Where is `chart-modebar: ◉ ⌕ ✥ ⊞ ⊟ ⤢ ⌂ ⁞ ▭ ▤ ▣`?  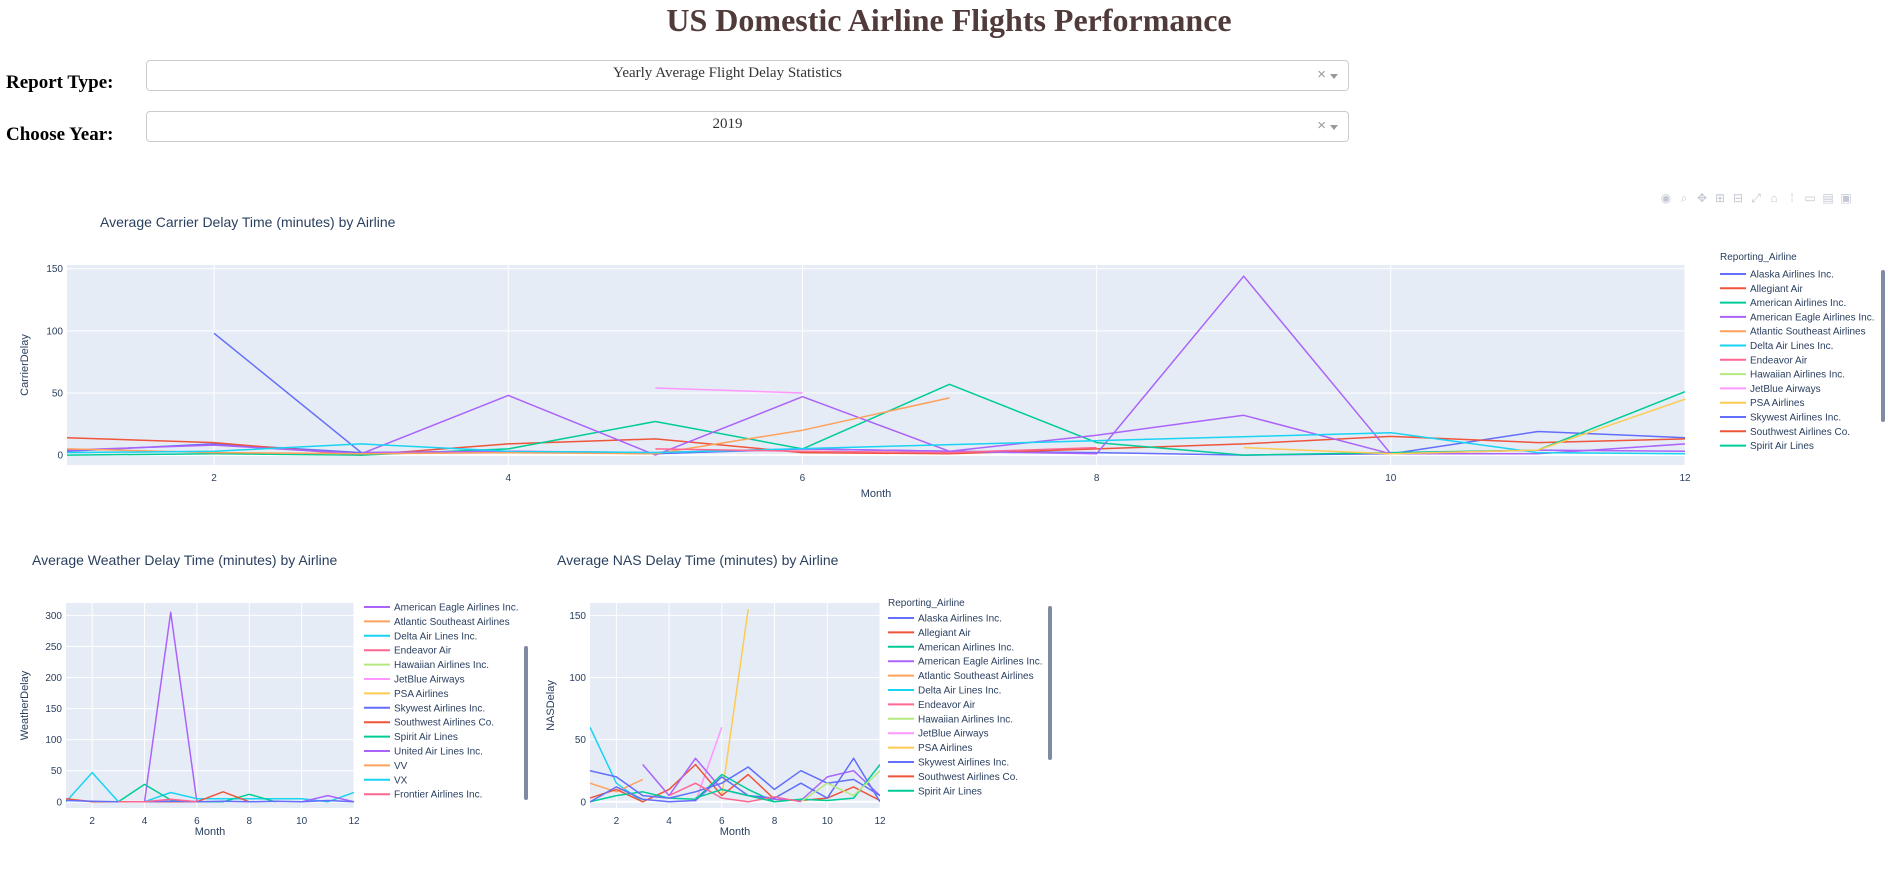 chart-modebar: ◉ ⌕ ✥ ⊞ ⊟ ⤢ ⌂ ⁞ ▭ ▤ ▣ is located at coordinates (1756, 198).